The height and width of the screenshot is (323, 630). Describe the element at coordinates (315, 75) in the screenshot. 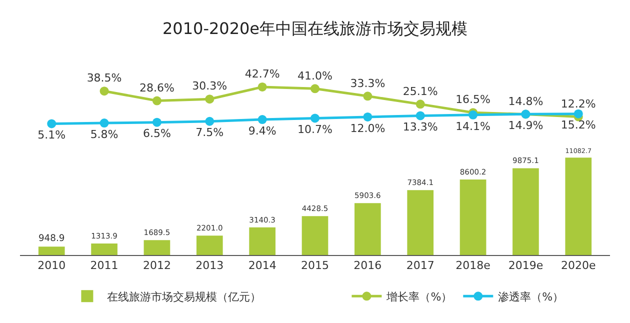

I see `data-label: 41.0%` at that location.